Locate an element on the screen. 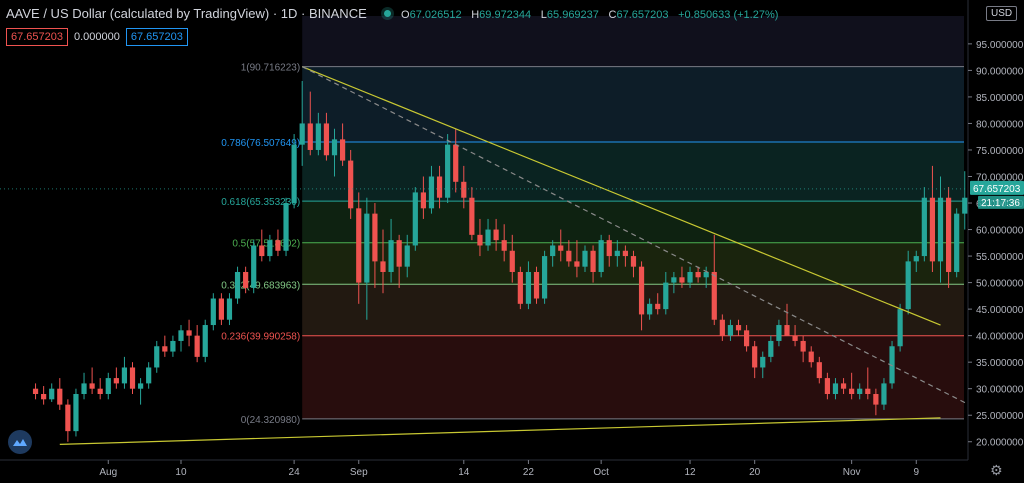 The image size is (1024, 483). fib-band-top is located at coordinates (633, 41).